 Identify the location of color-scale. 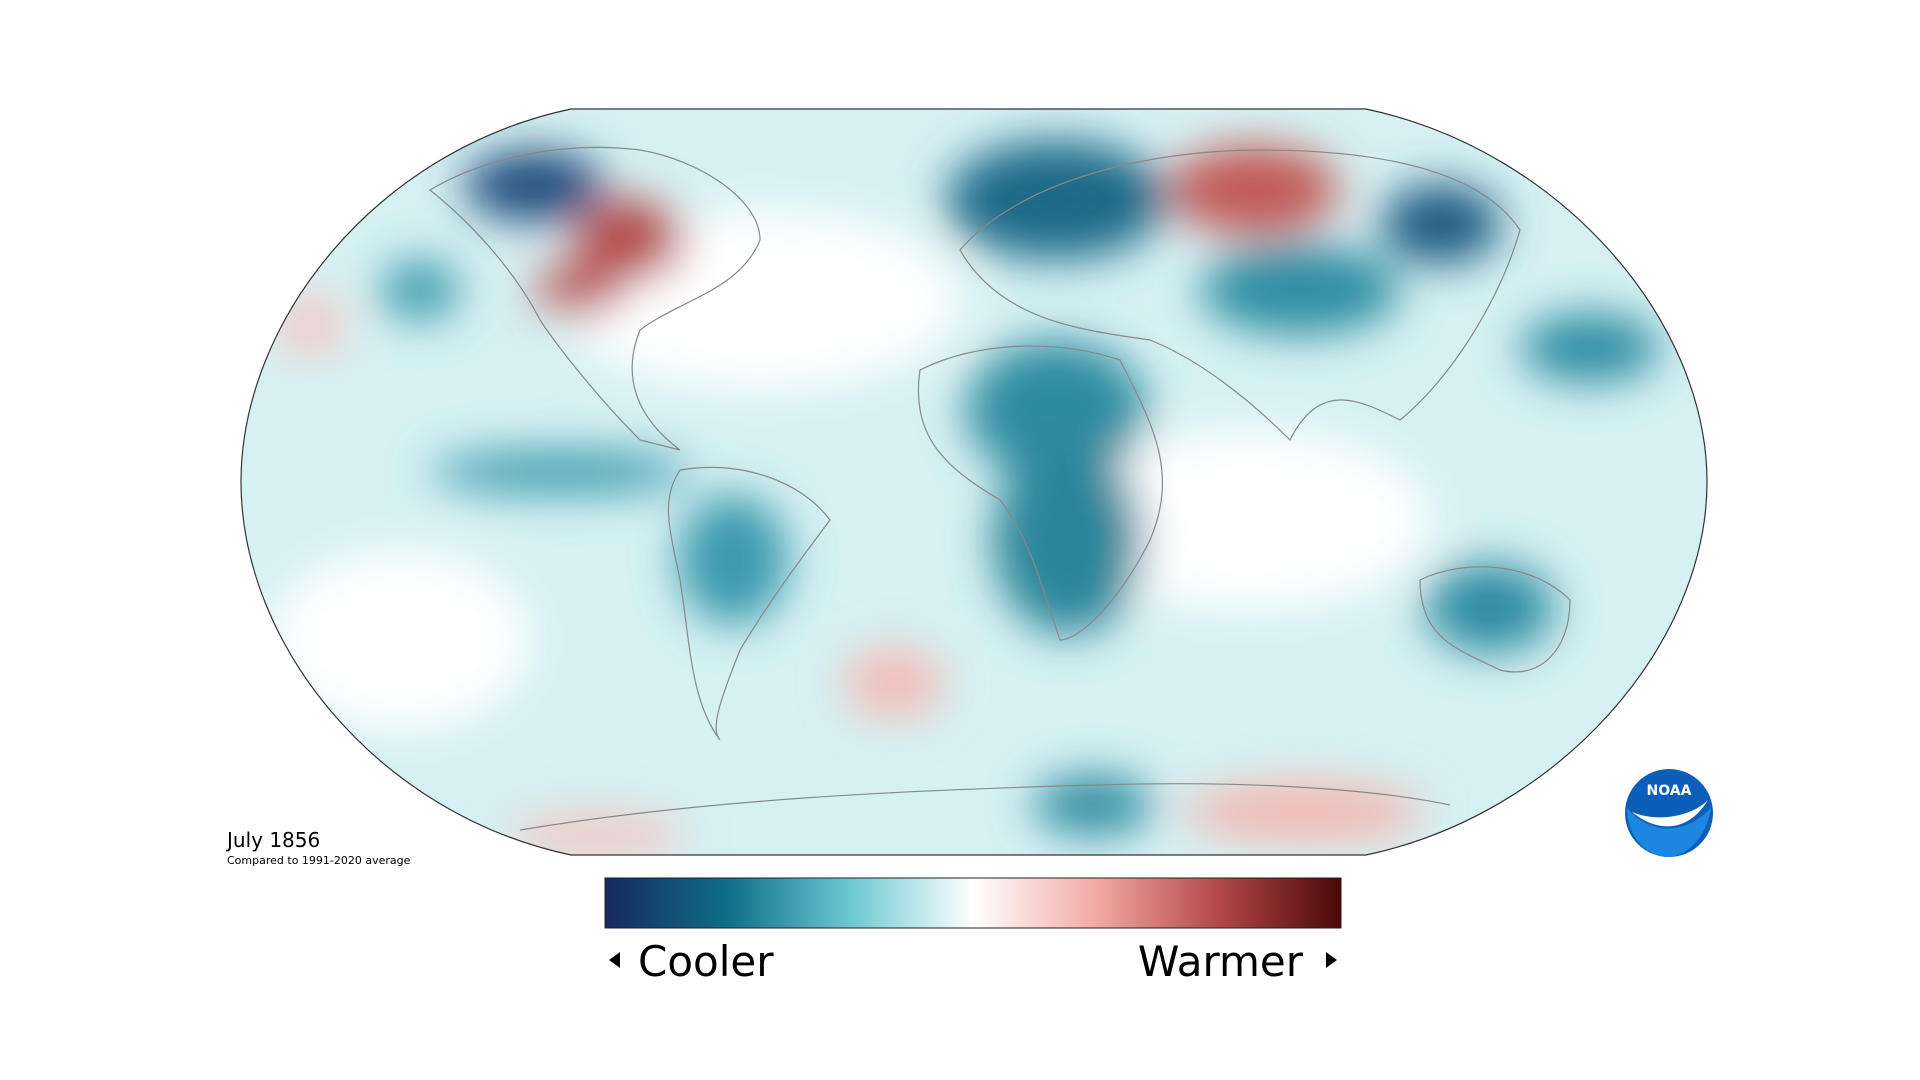
(973, 903).